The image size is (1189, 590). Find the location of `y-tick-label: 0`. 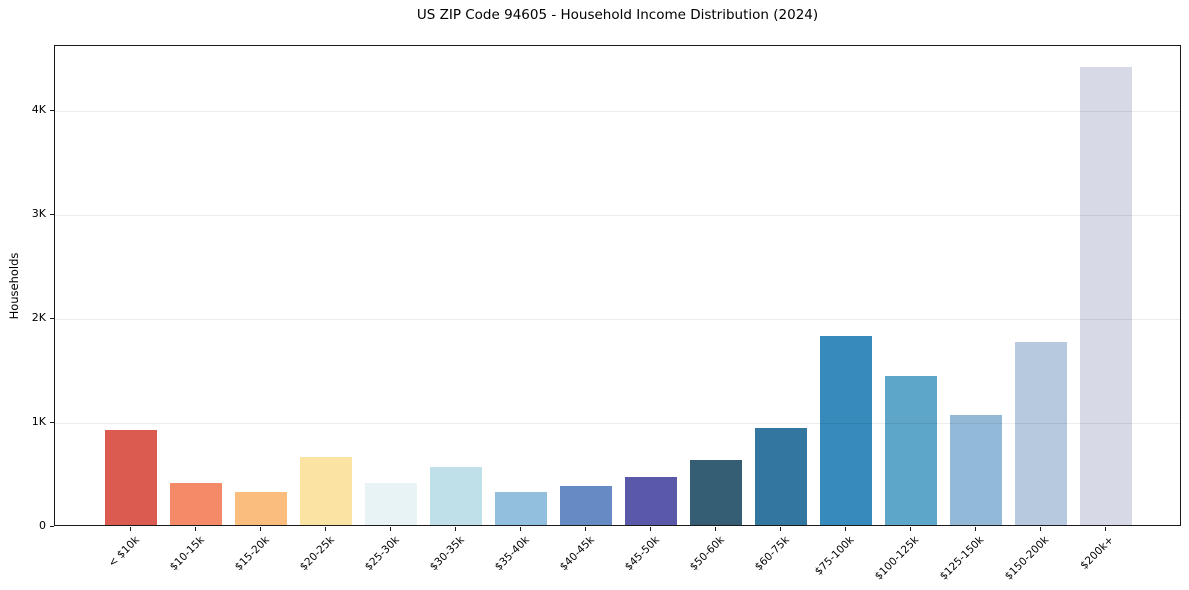

y-tick-label: 0 is located at coordinates (42, 525).